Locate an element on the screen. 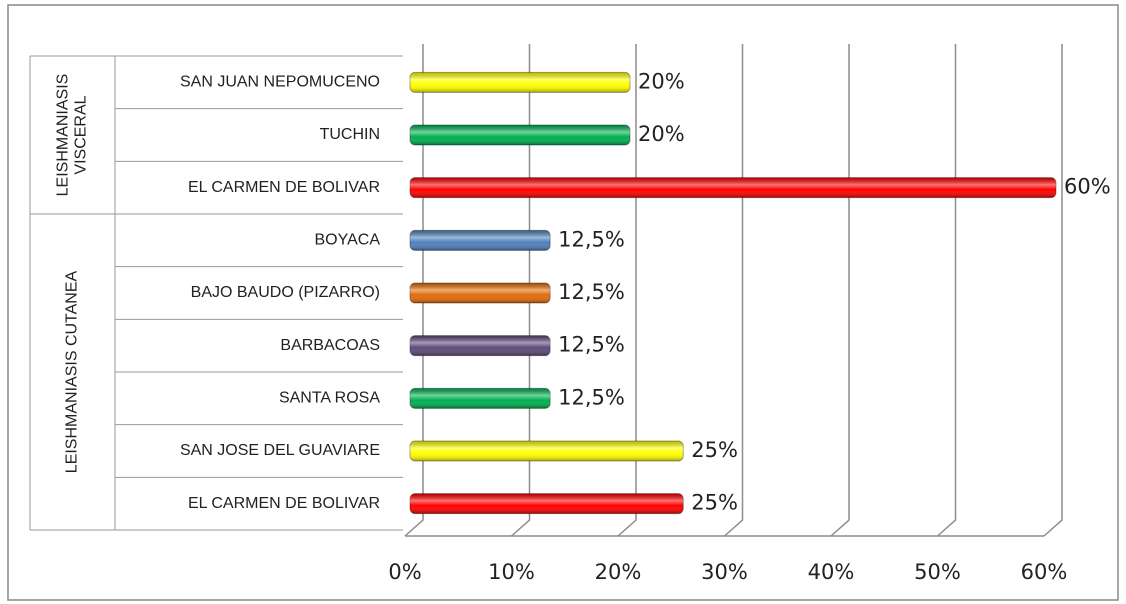 This screenshot has width=1126, height=604. value-label: 60% is located at coordinates (1087, 187).